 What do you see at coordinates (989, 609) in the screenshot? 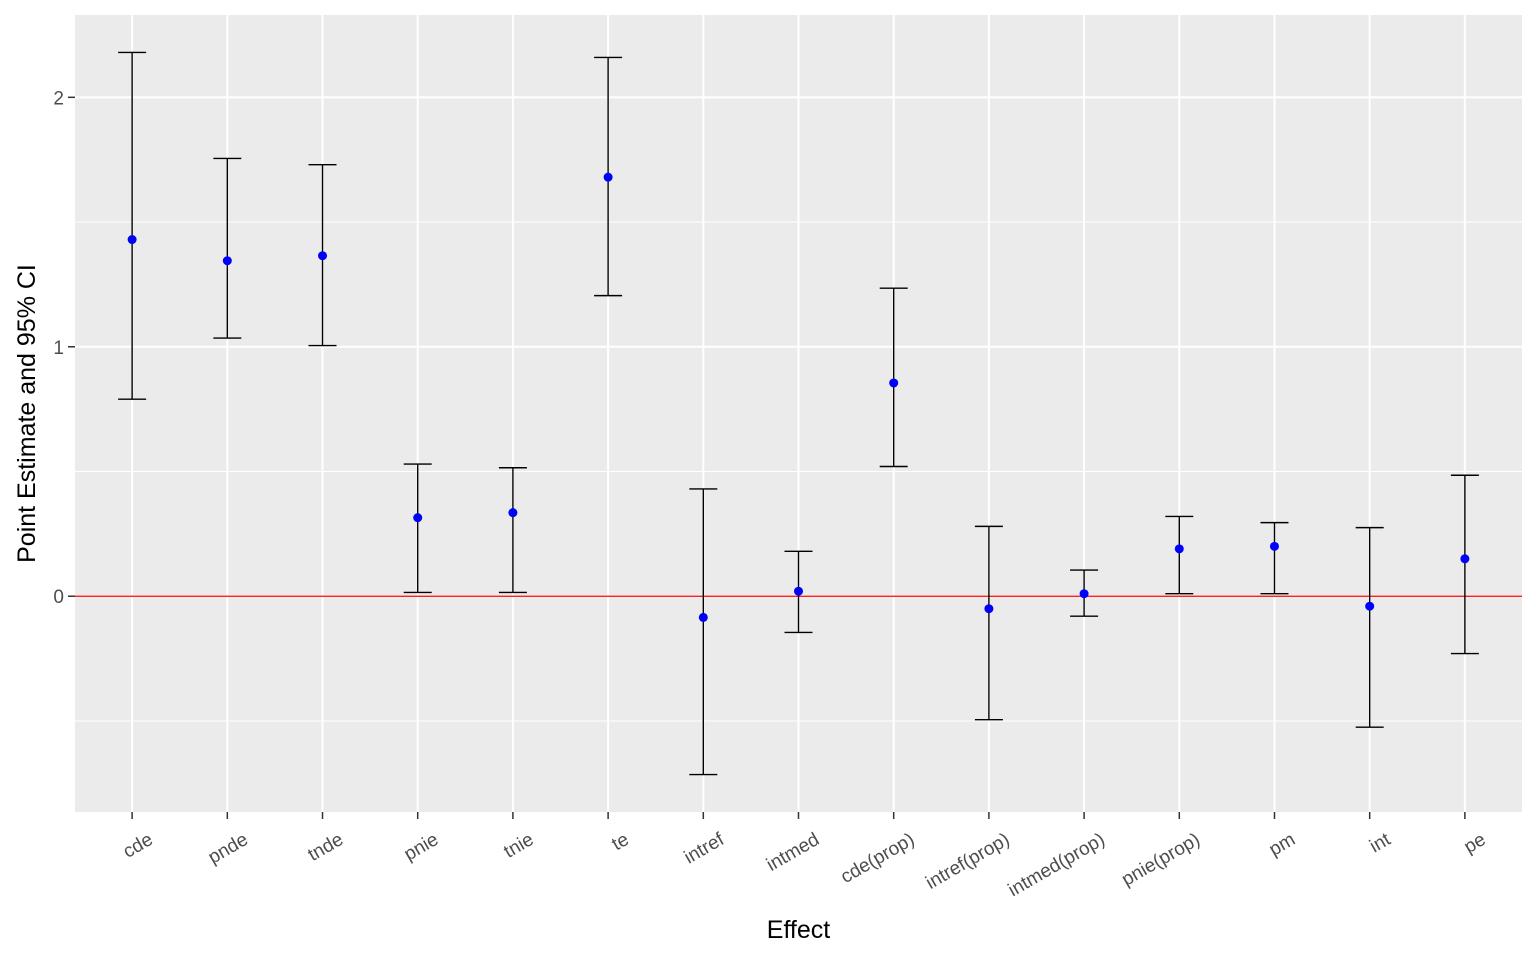
I see `point-intref(prop)` at bounding box center [989, 609].